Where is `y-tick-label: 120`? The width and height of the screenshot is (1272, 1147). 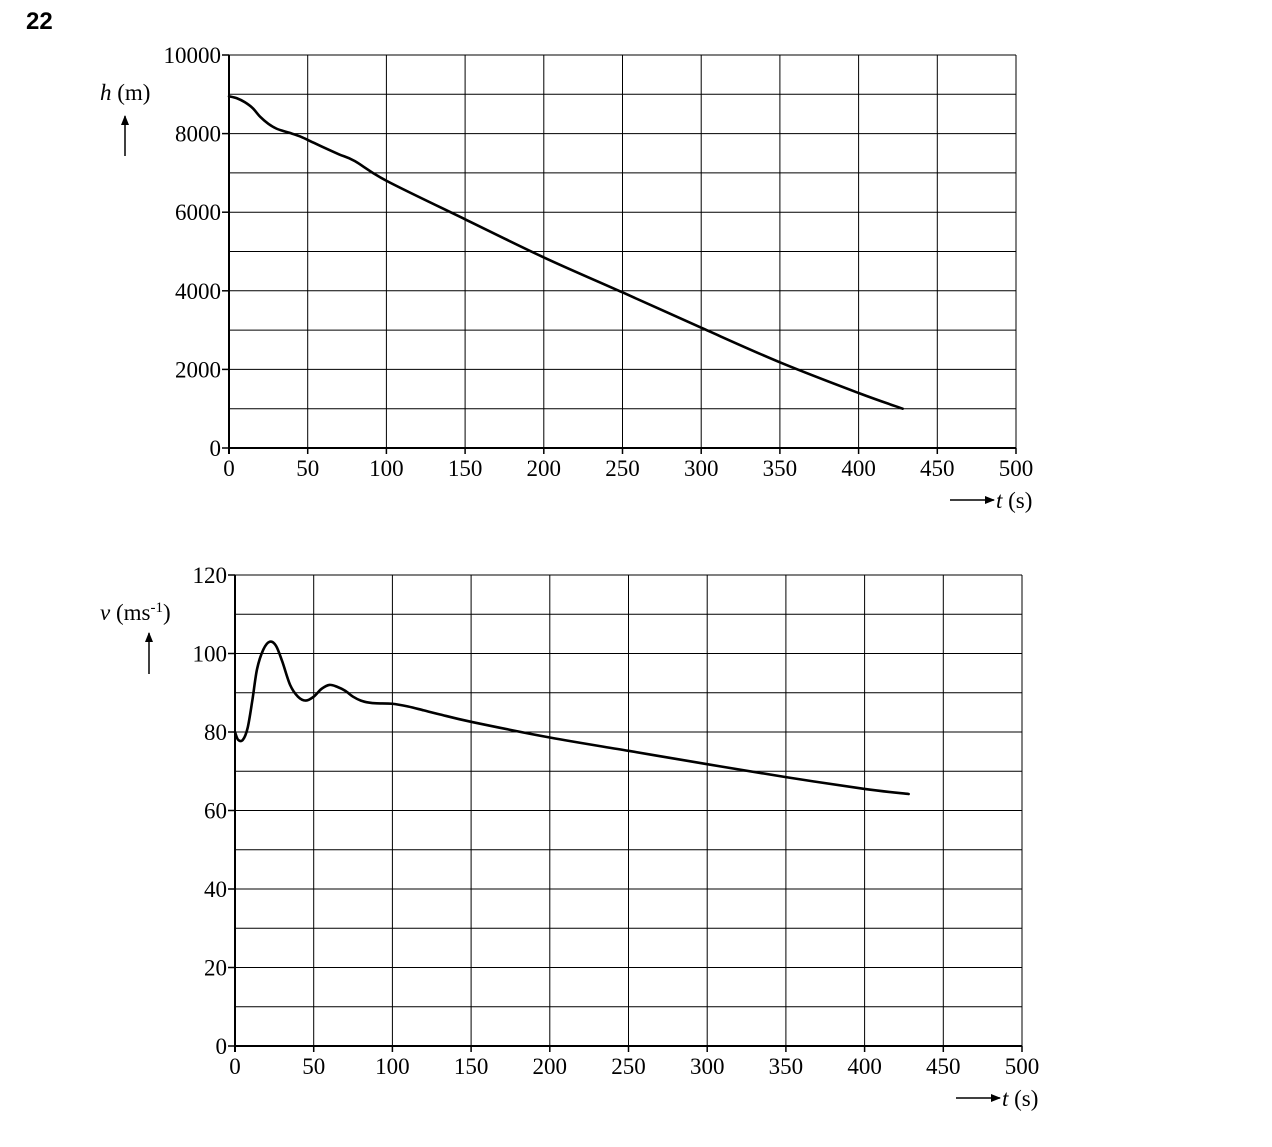
y-tick-label: 120 is located at coordinates (210, 575).